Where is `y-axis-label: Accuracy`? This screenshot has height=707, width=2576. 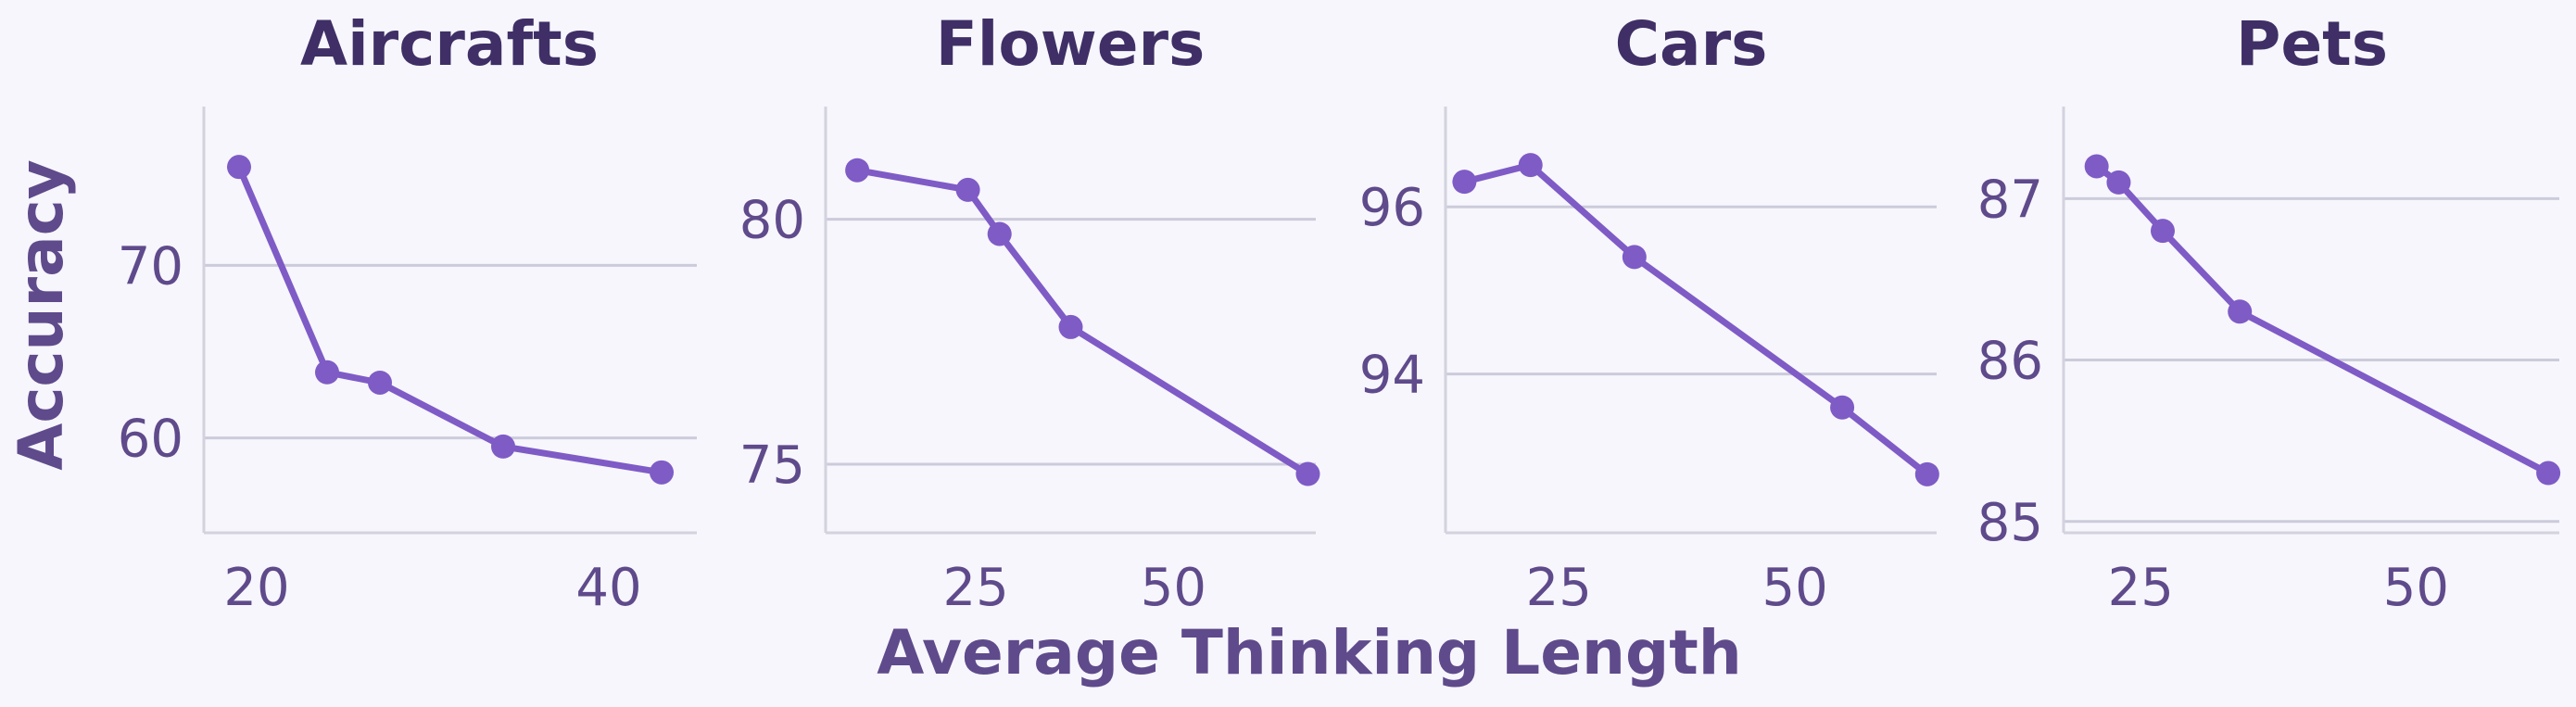 y-axis-label: Accuracy is located at coordinates (41, 315).